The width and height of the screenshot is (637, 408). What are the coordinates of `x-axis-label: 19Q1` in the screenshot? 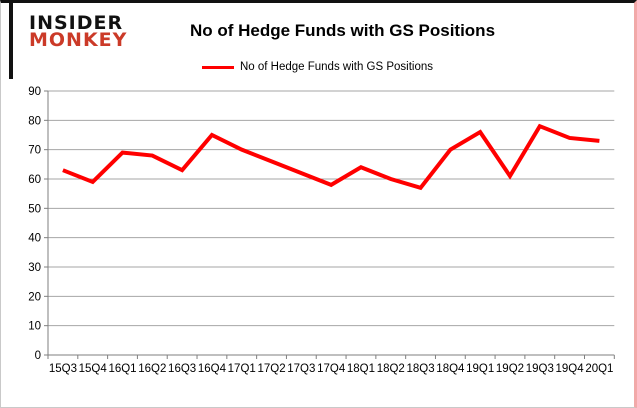 It's located at (480, 369).